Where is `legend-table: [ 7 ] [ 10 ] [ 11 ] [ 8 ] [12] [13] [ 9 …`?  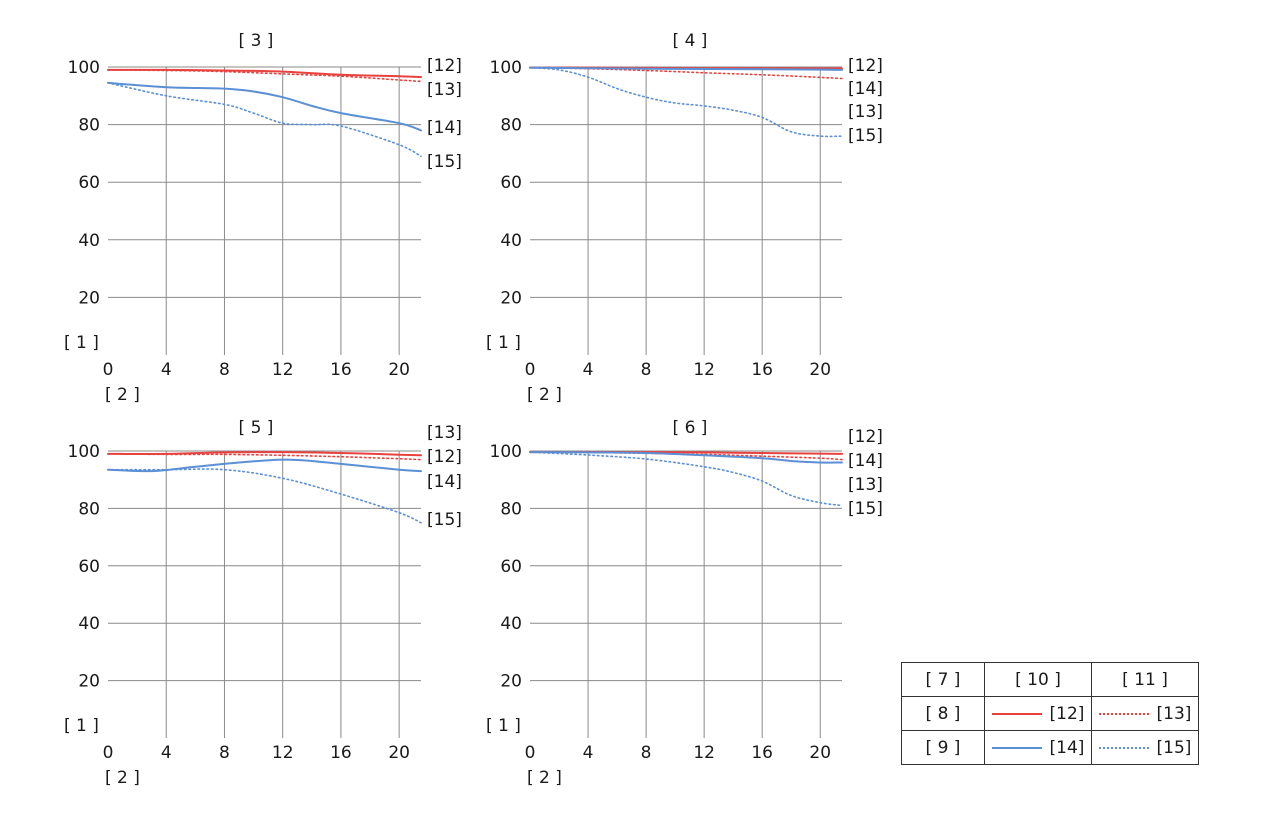
legend-table: [ 7 ] [ 10 ] [ 11 ] [ 8 ] [12] [13] [ 9 … is located at coordinates (1050, 713).